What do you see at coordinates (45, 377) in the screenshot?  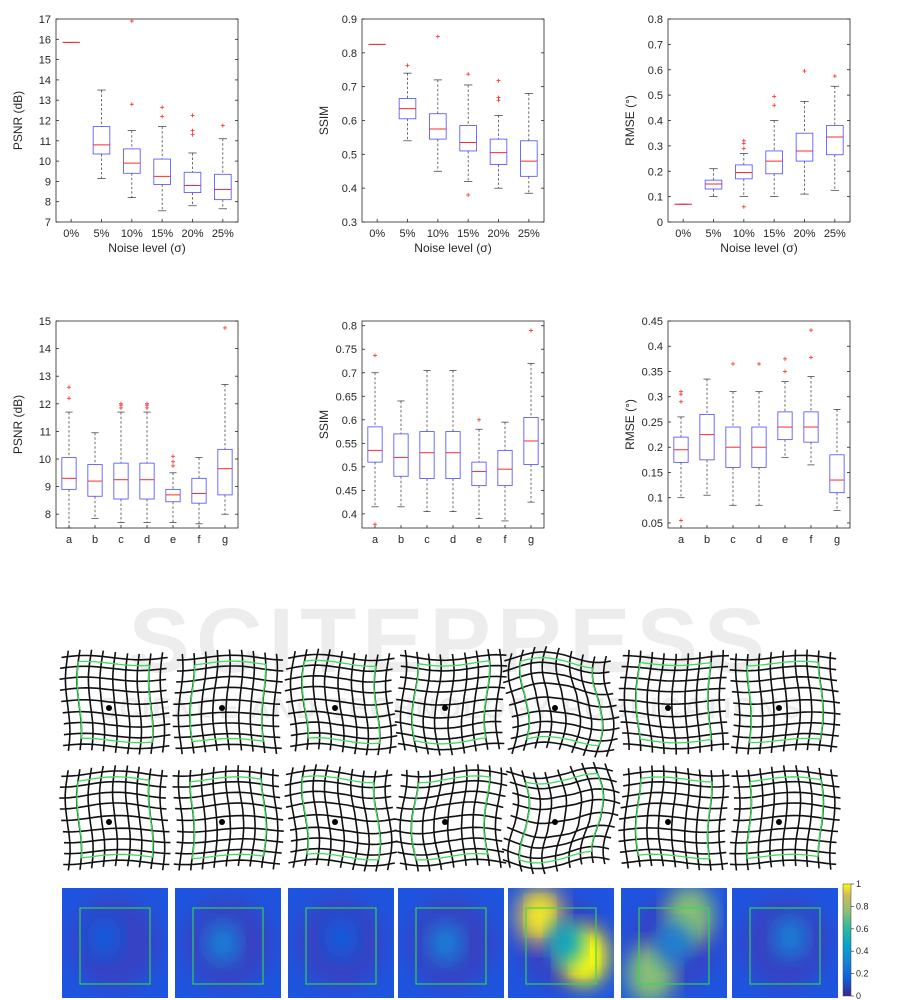 I see `y-tick-label: 13` at bounding box center [45, 377].